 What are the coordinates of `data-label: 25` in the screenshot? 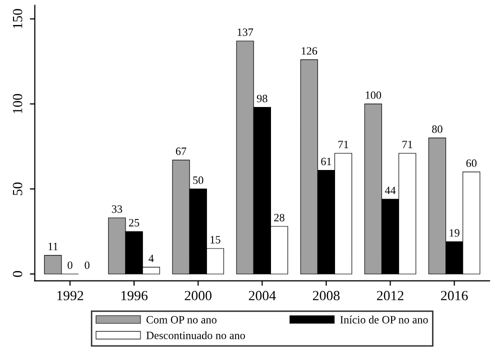 It's located at (134, 222).